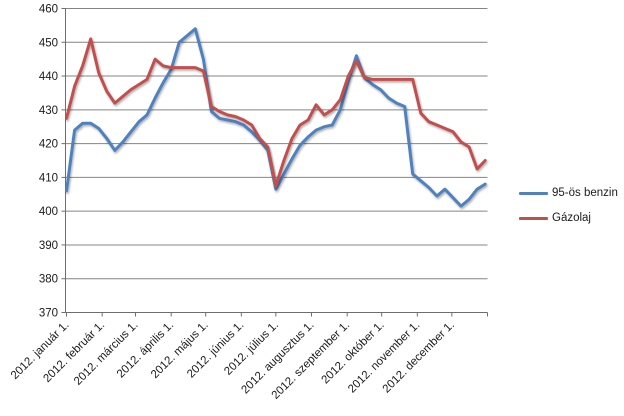 The height and width of the screenshot is (416, 624). I want to click on y-tick-label-460: 460, so click(48, 10).